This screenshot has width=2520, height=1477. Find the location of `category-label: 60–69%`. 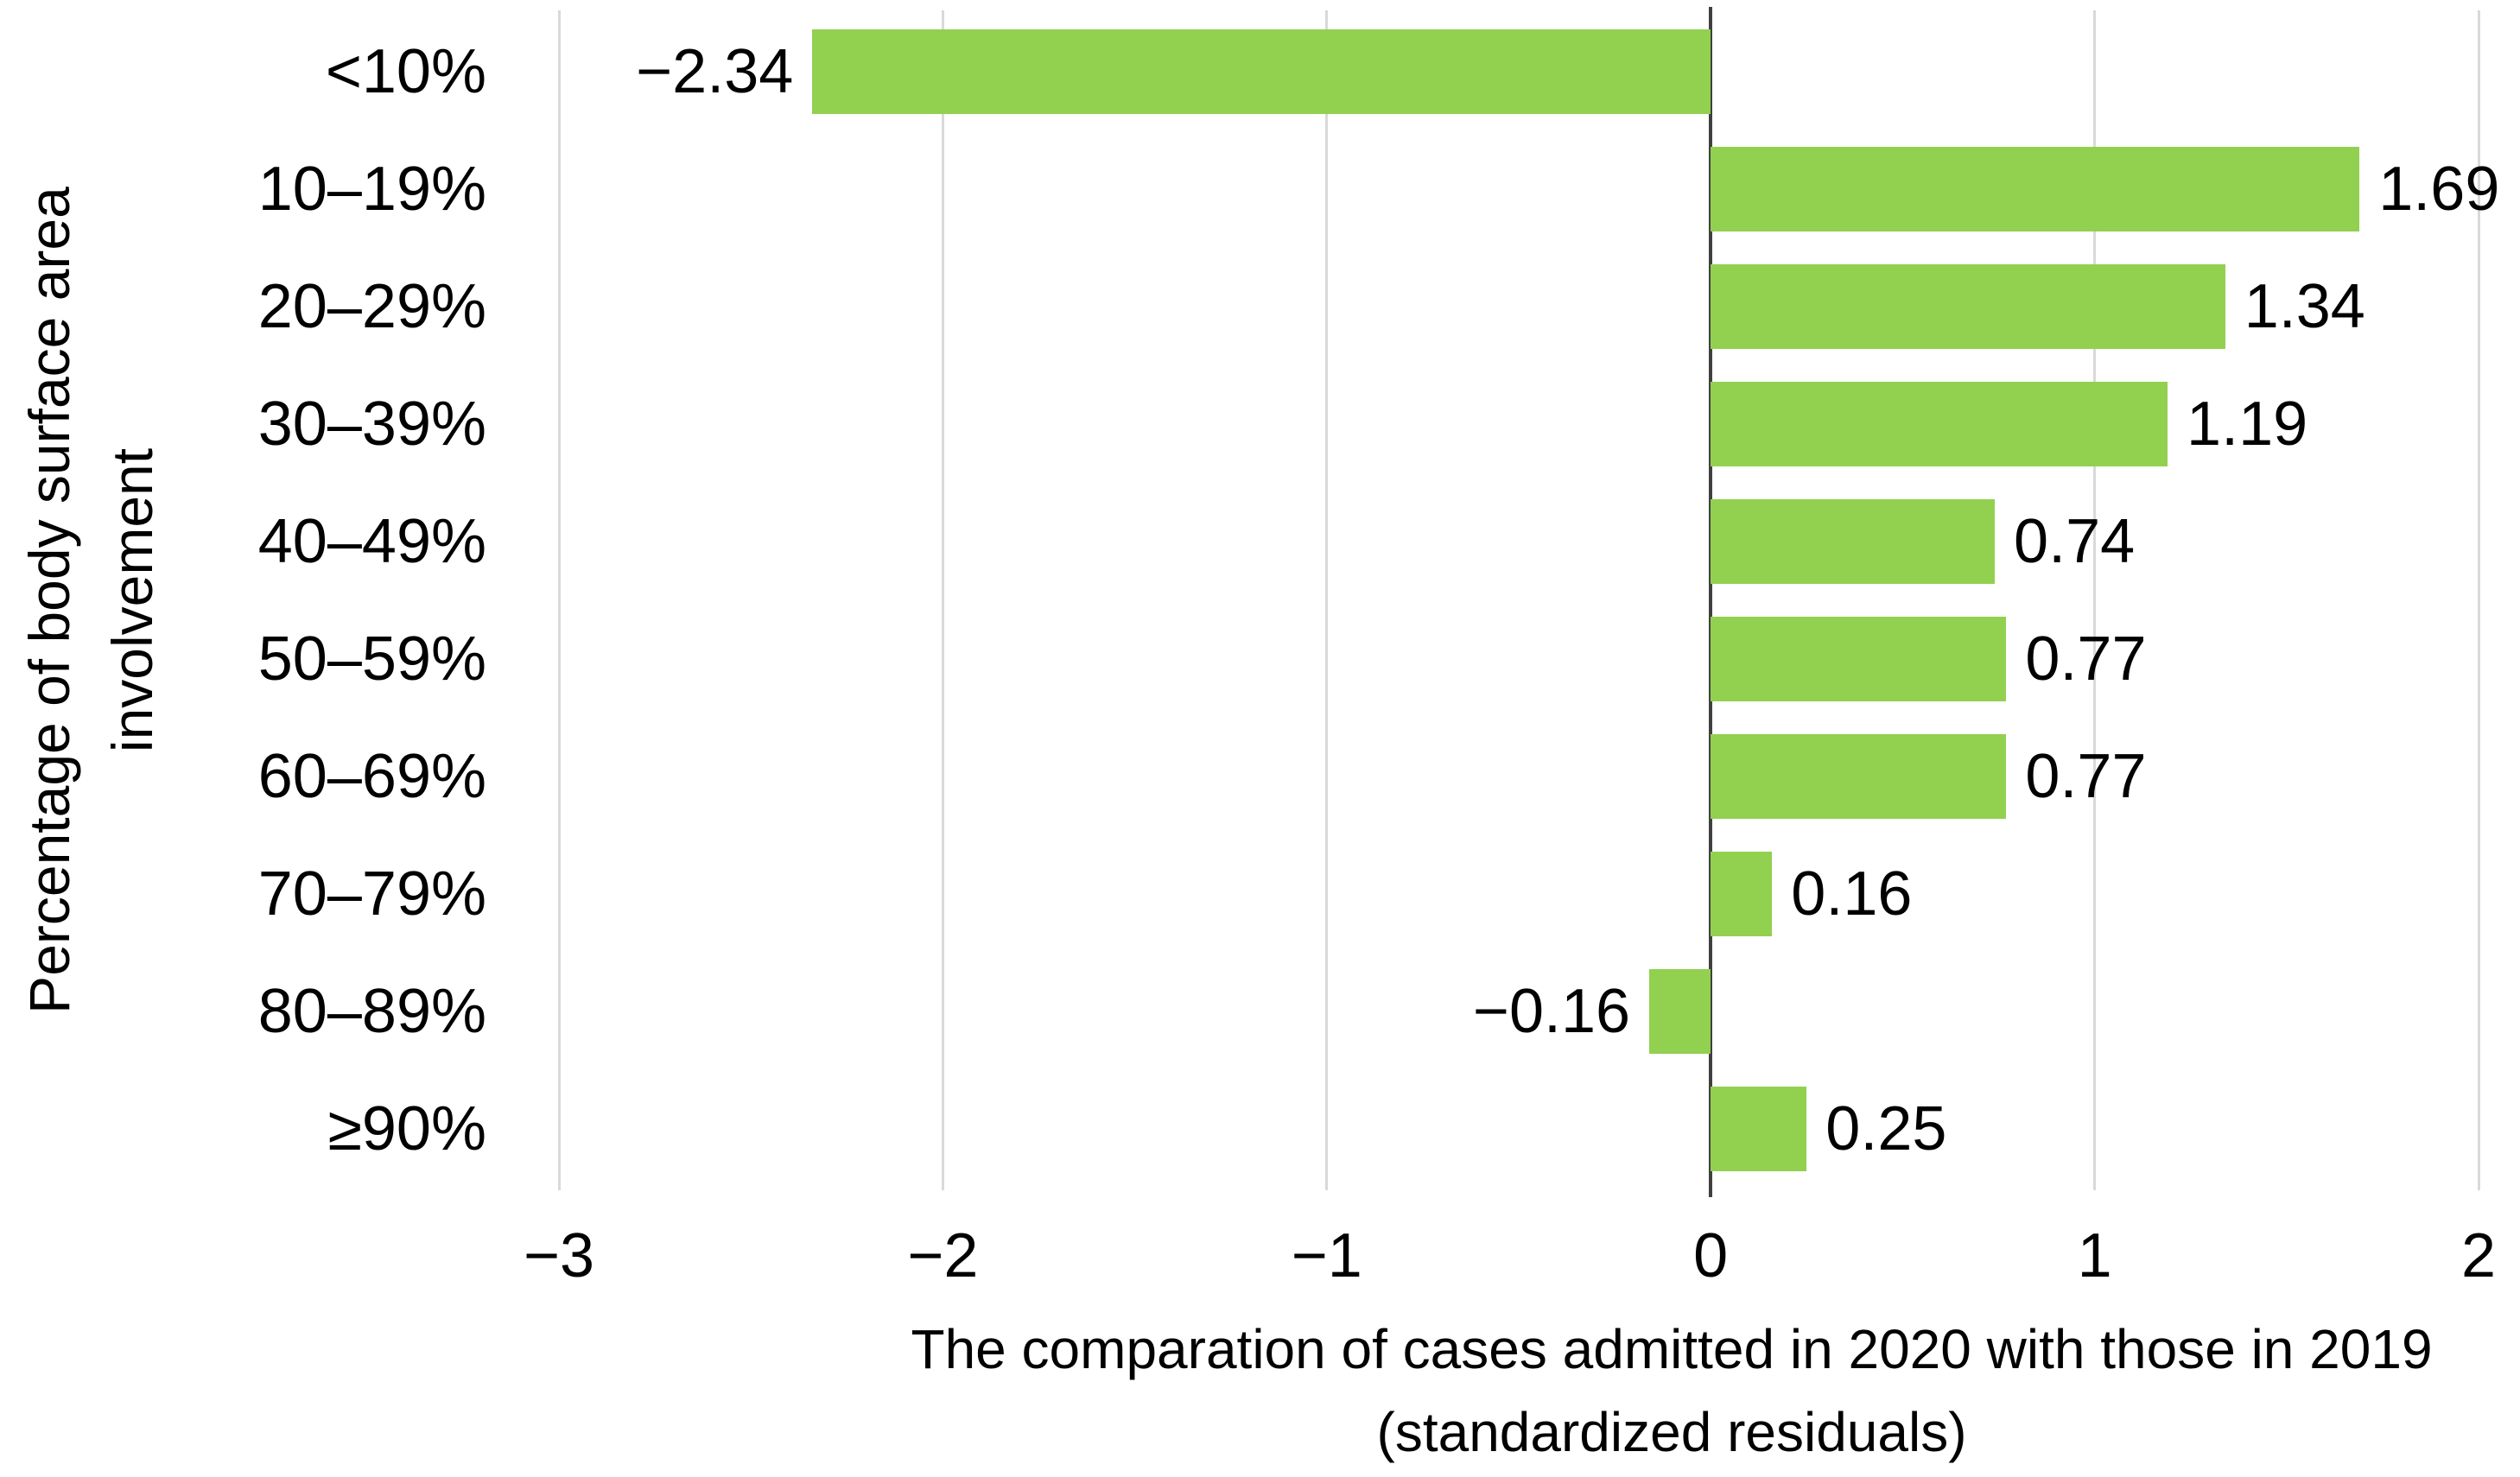

category-label: 60–69% is located at coordinates (371, 776).